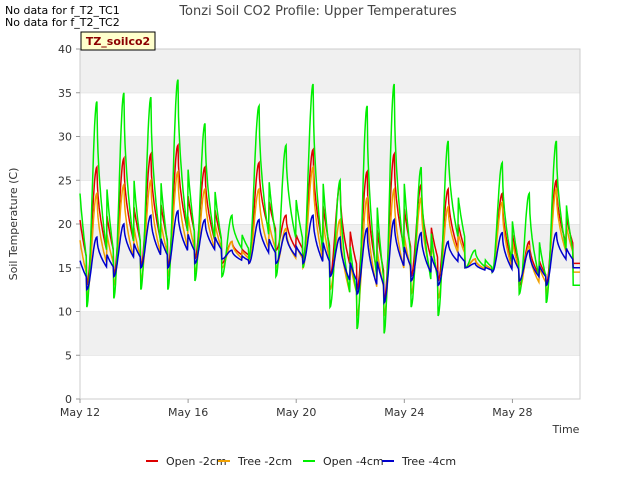 This screenshot has width=640, height=480. I want to click on x-tick-label: May 28, so click(512, 412).